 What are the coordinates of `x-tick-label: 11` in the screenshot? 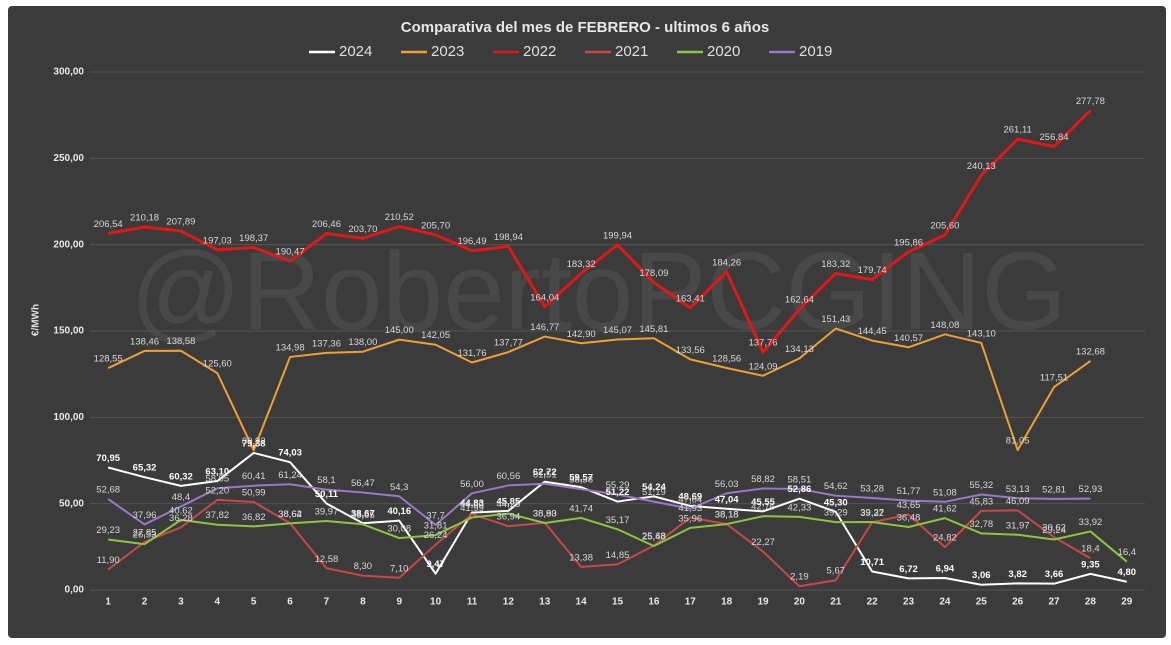 It's located at (472, 602).